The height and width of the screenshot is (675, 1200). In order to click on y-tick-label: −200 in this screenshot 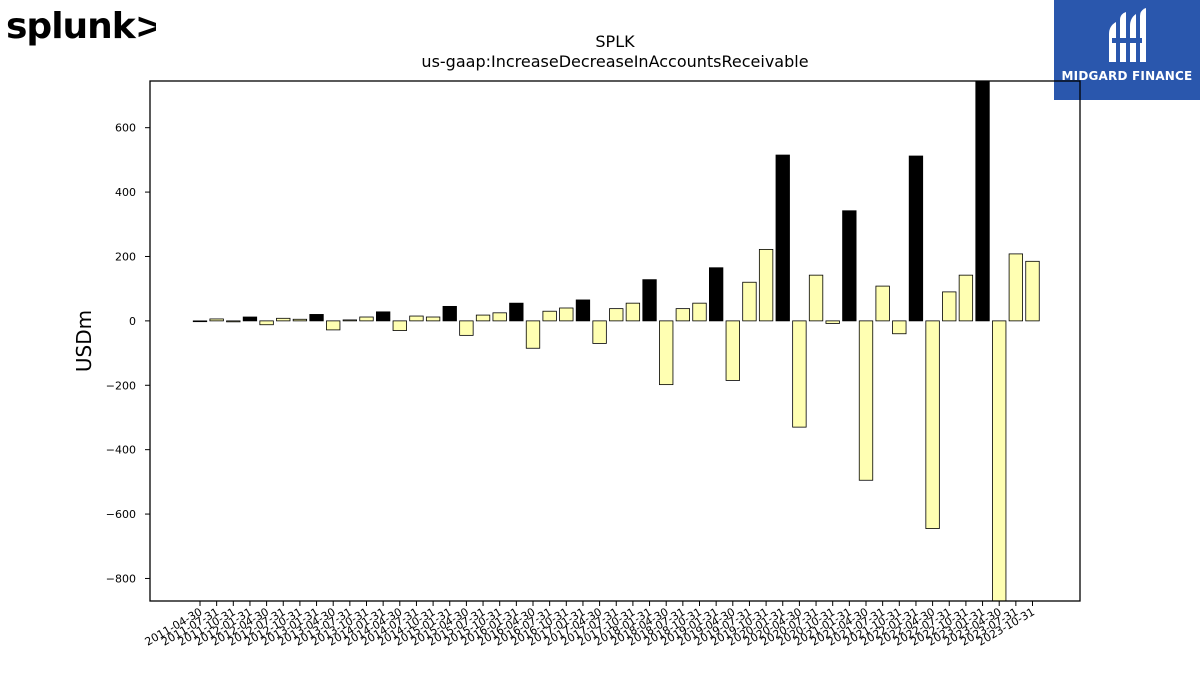, I will do `click(121, 385)`.